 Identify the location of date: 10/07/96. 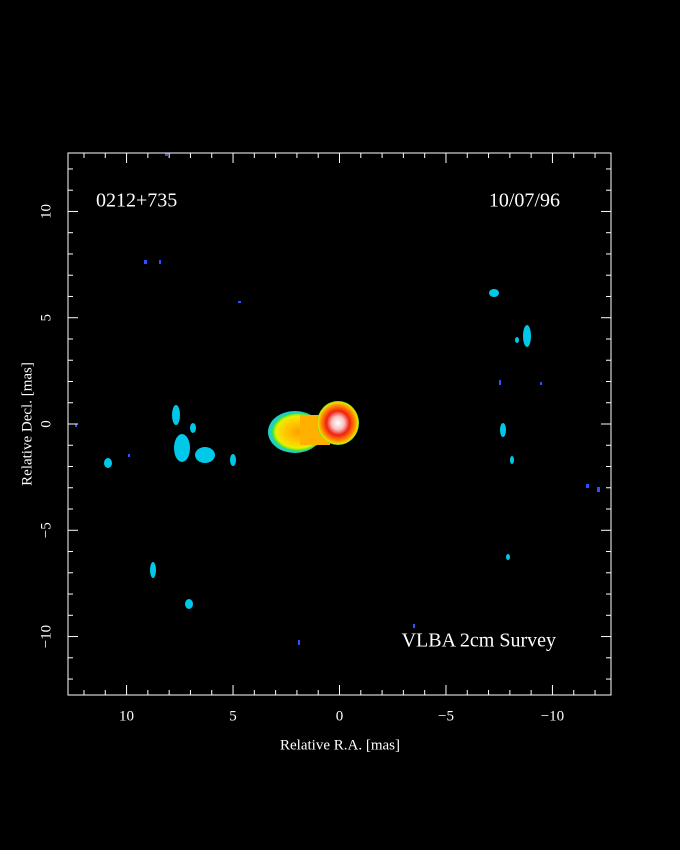
(524, 201).